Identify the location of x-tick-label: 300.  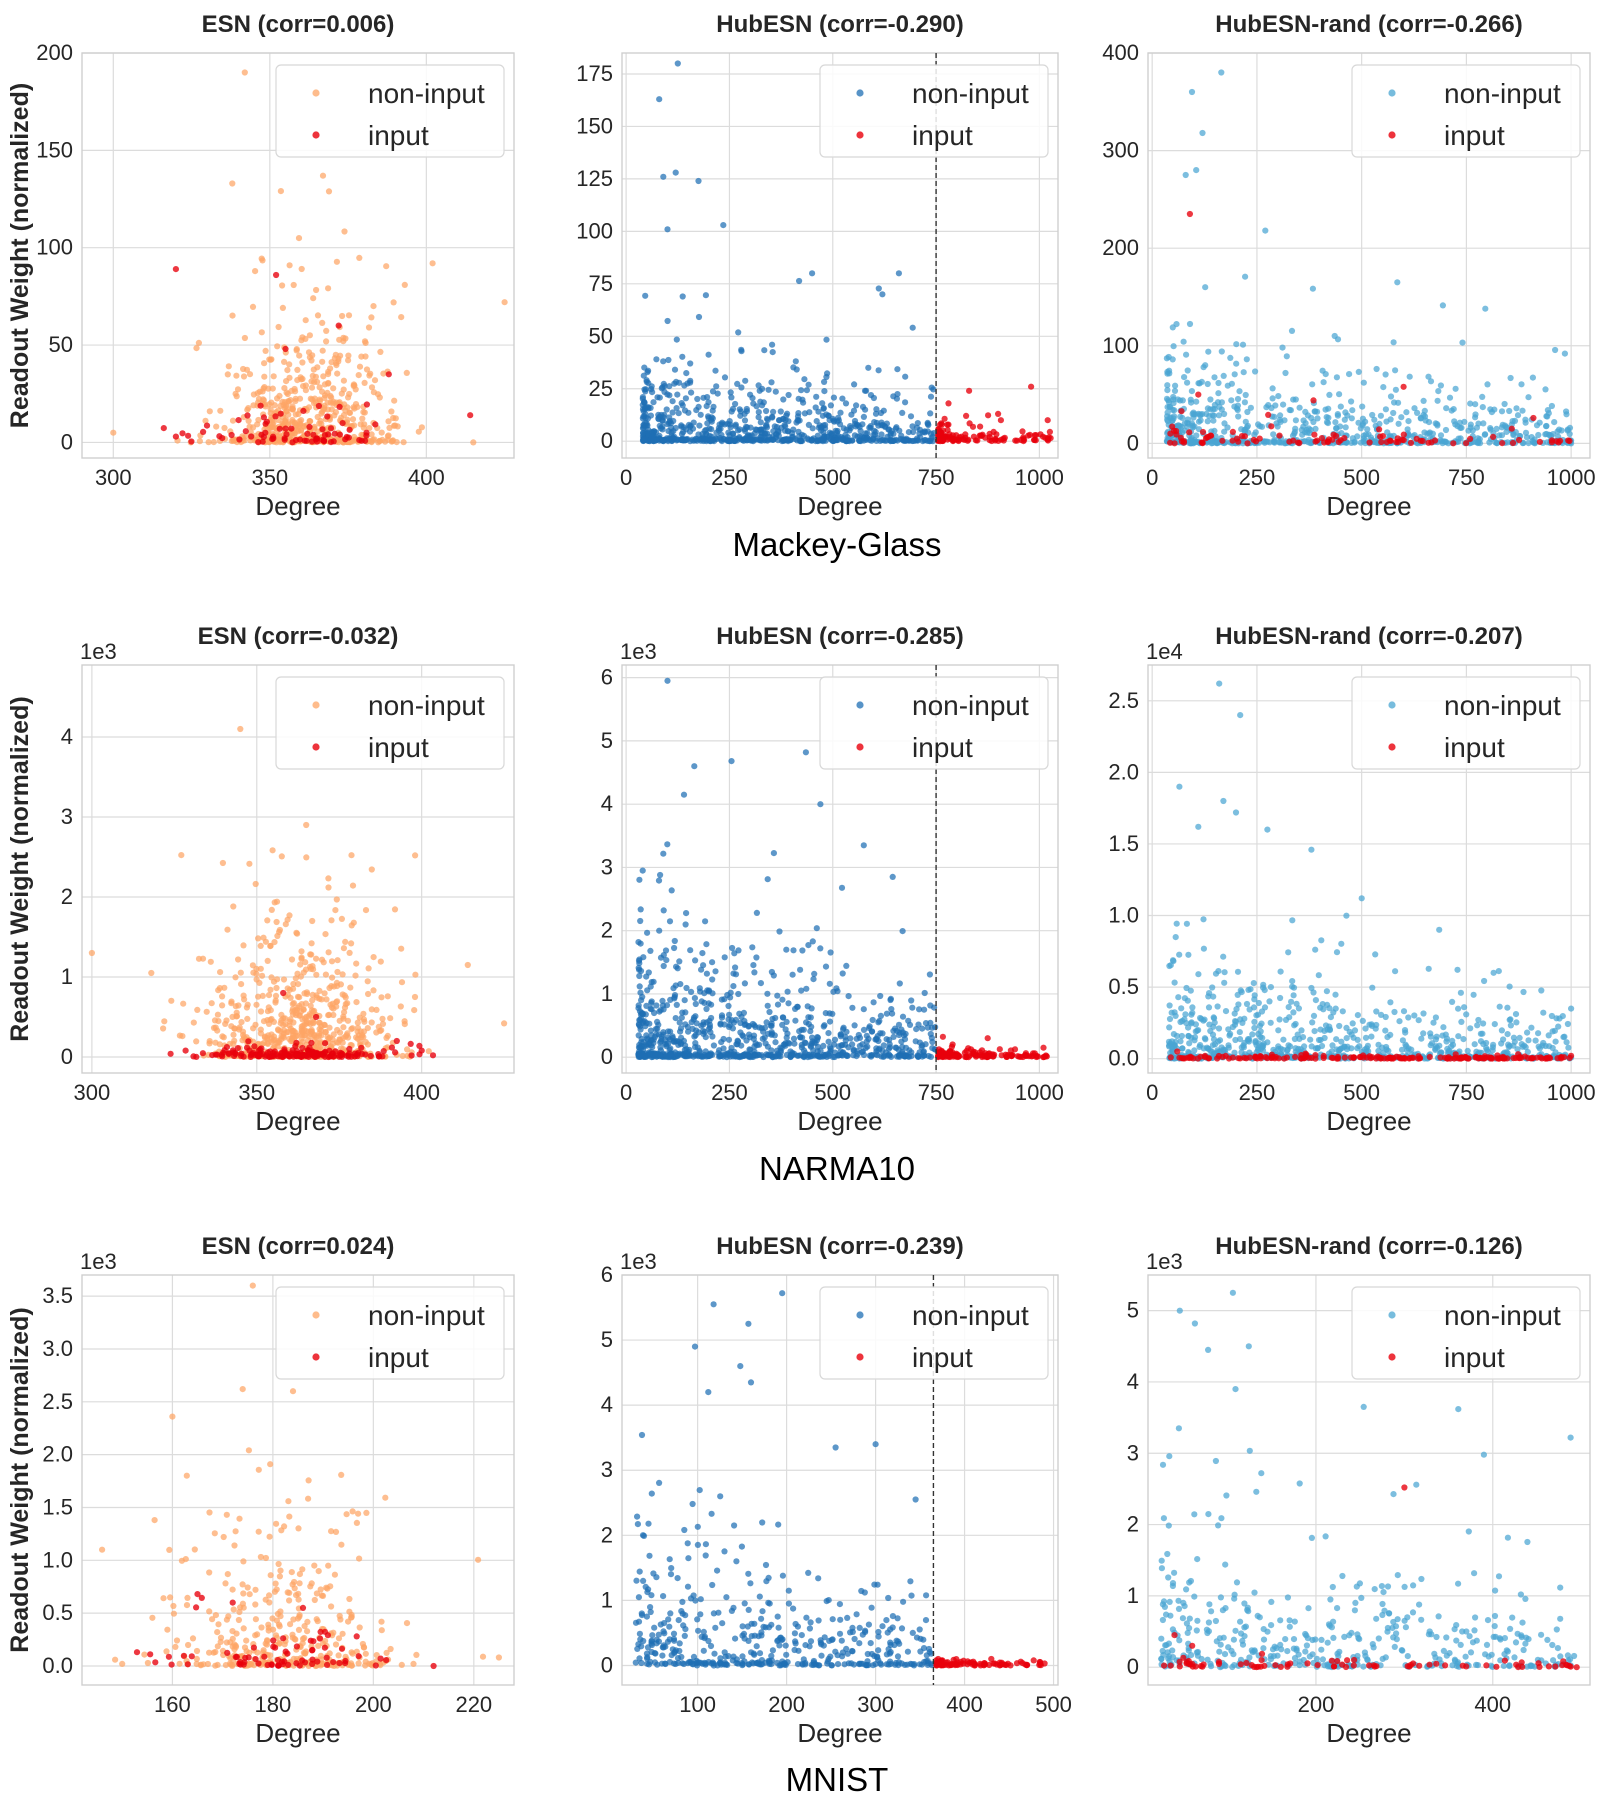
(113, 477).